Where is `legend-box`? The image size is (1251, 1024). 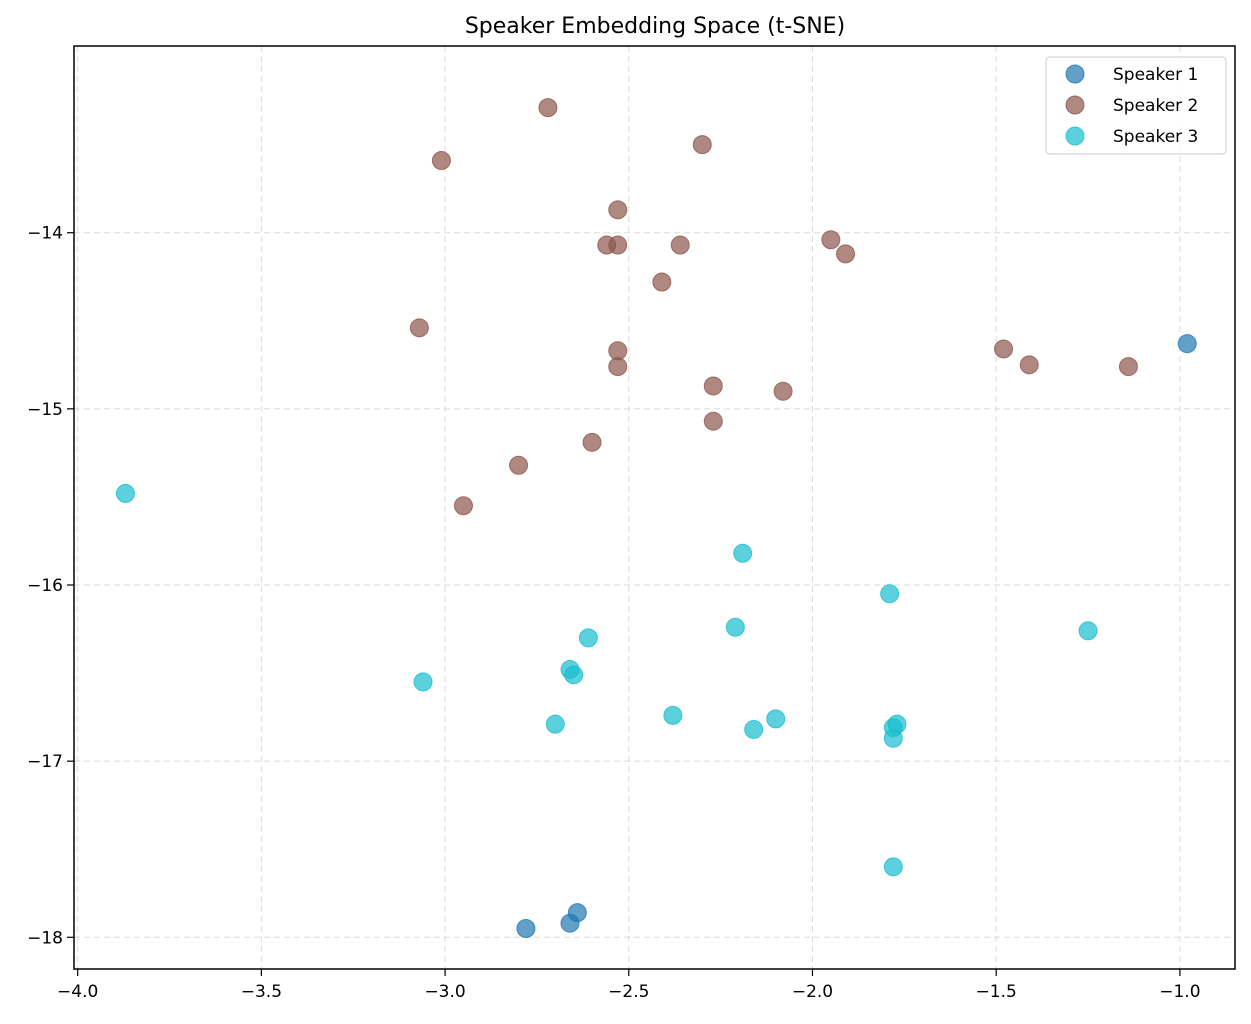
legend-box is located at coordinates (1136, 105).